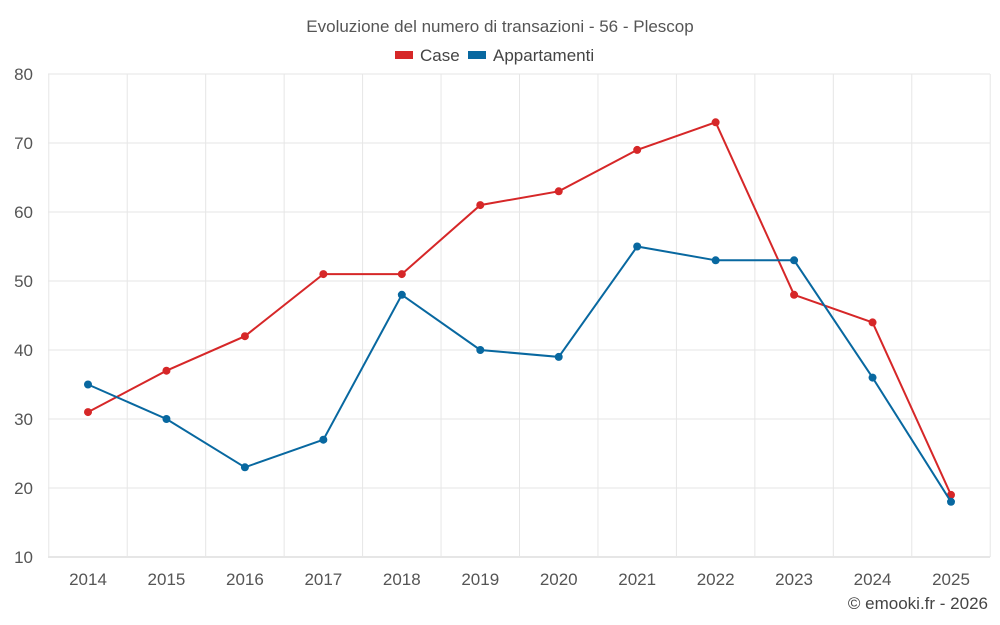 This screenshot has height=625, width=1000. What do you see at coordinates (167, 579) in the screenshot?
I see `x-tick-label: 2015` at bounding box center [167, 579].